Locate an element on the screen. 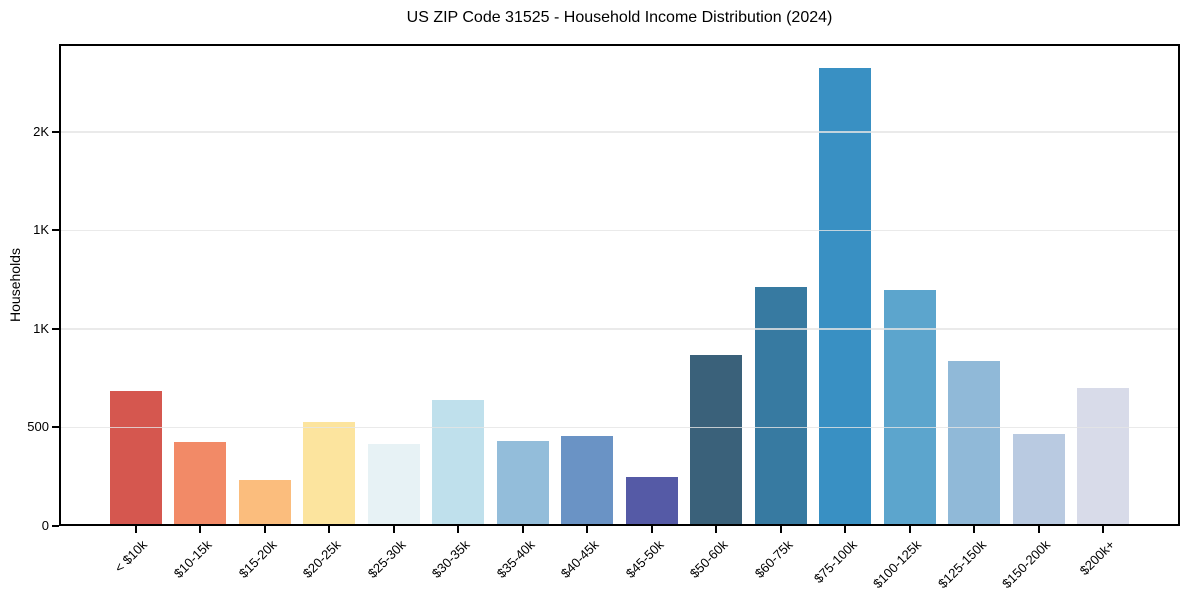  x-tick-label: $10-15k is located at coordinates (192, 559).